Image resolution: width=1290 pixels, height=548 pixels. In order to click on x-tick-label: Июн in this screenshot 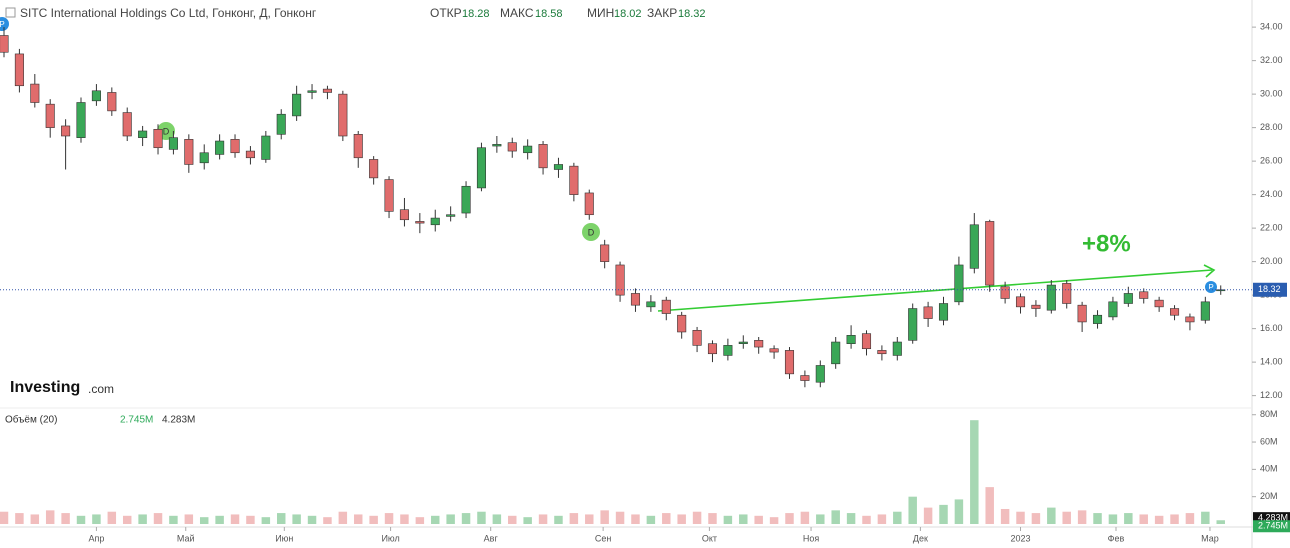, I will do `click(284, 538)`.